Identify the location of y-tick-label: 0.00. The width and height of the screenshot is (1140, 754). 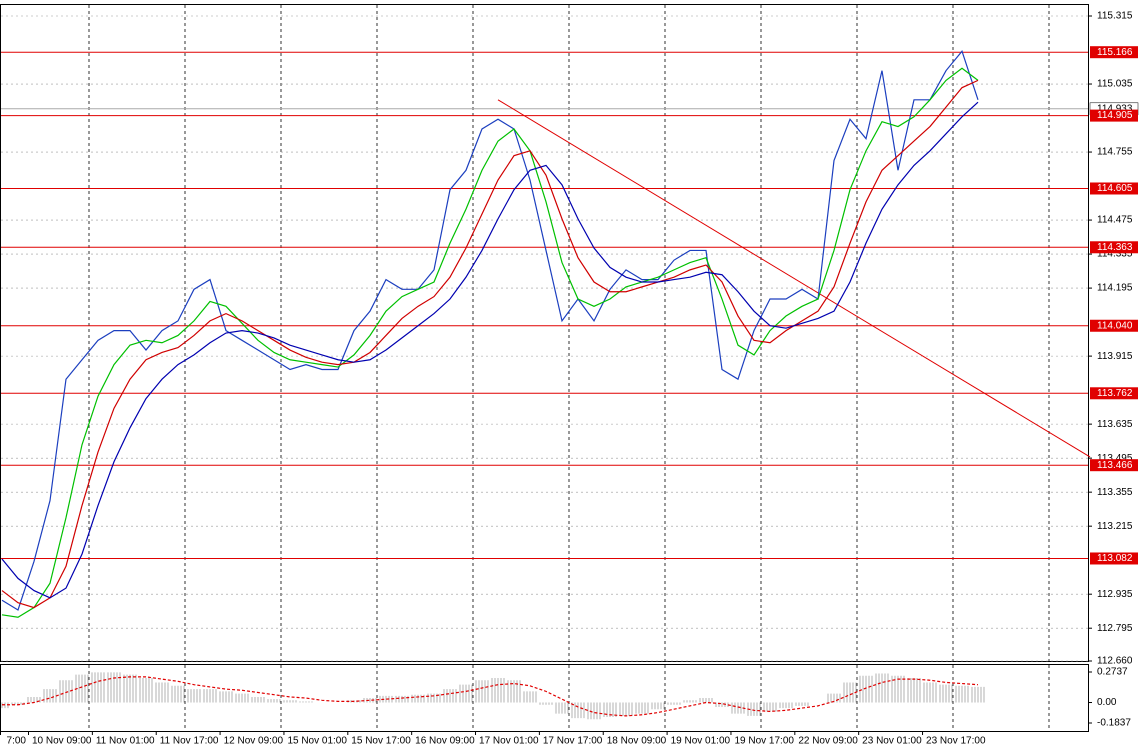
(1107, 702).